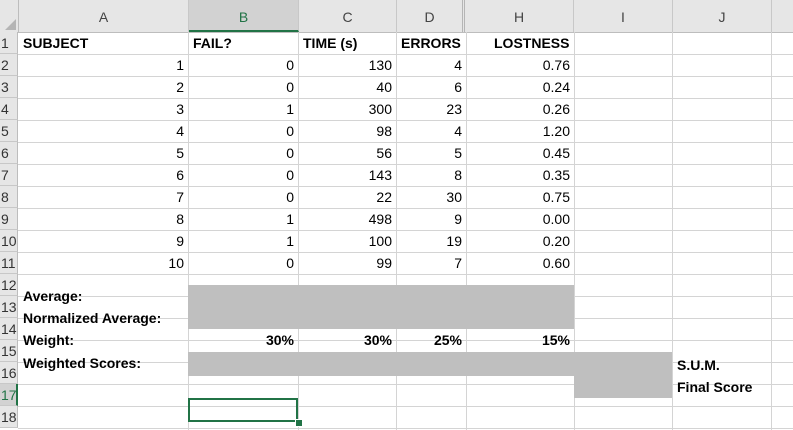  I want to click on column-header-d: D, so click(431, 16).